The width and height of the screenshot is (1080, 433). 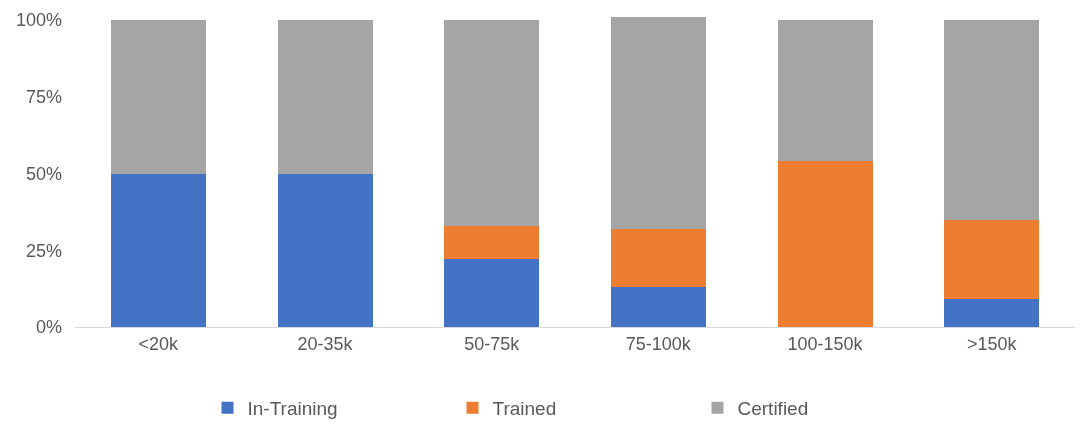 I want to click on legend-label: Trained, so click(x=524, y=409).